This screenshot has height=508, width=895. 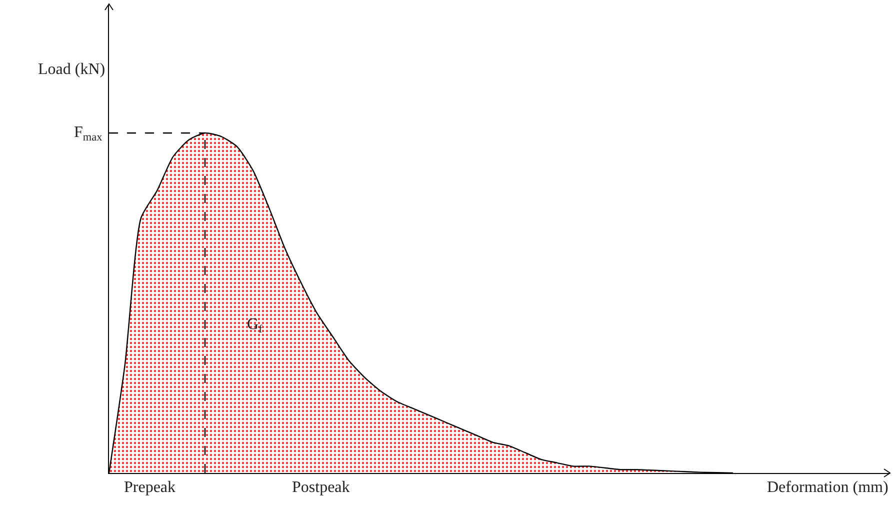 I want to click on text: Postpeak, so click(x=321, y=487).